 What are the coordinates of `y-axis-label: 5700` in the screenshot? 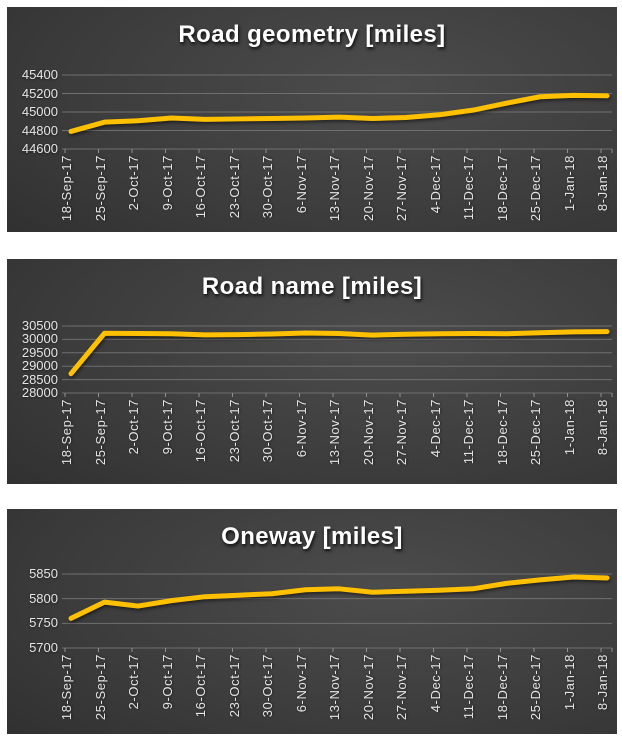 It's located at (43, 647).